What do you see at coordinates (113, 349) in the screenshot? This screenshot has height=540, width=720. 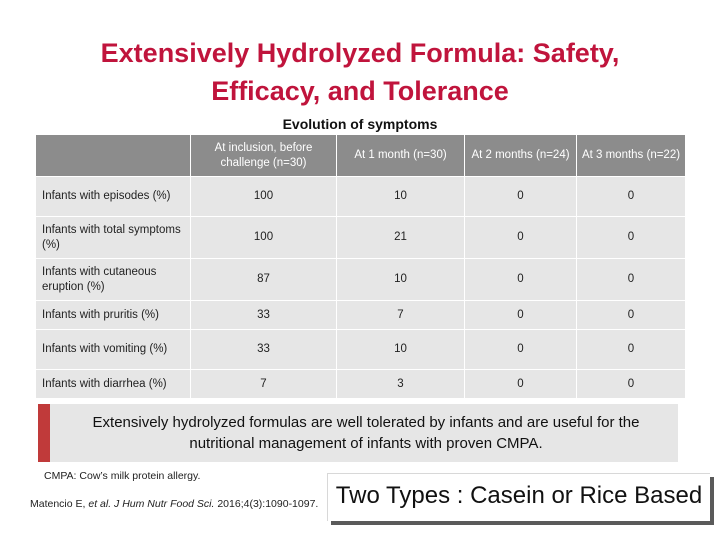 I see `row-label: Infants with vomiting (%)` at bounding box center [113, 349].